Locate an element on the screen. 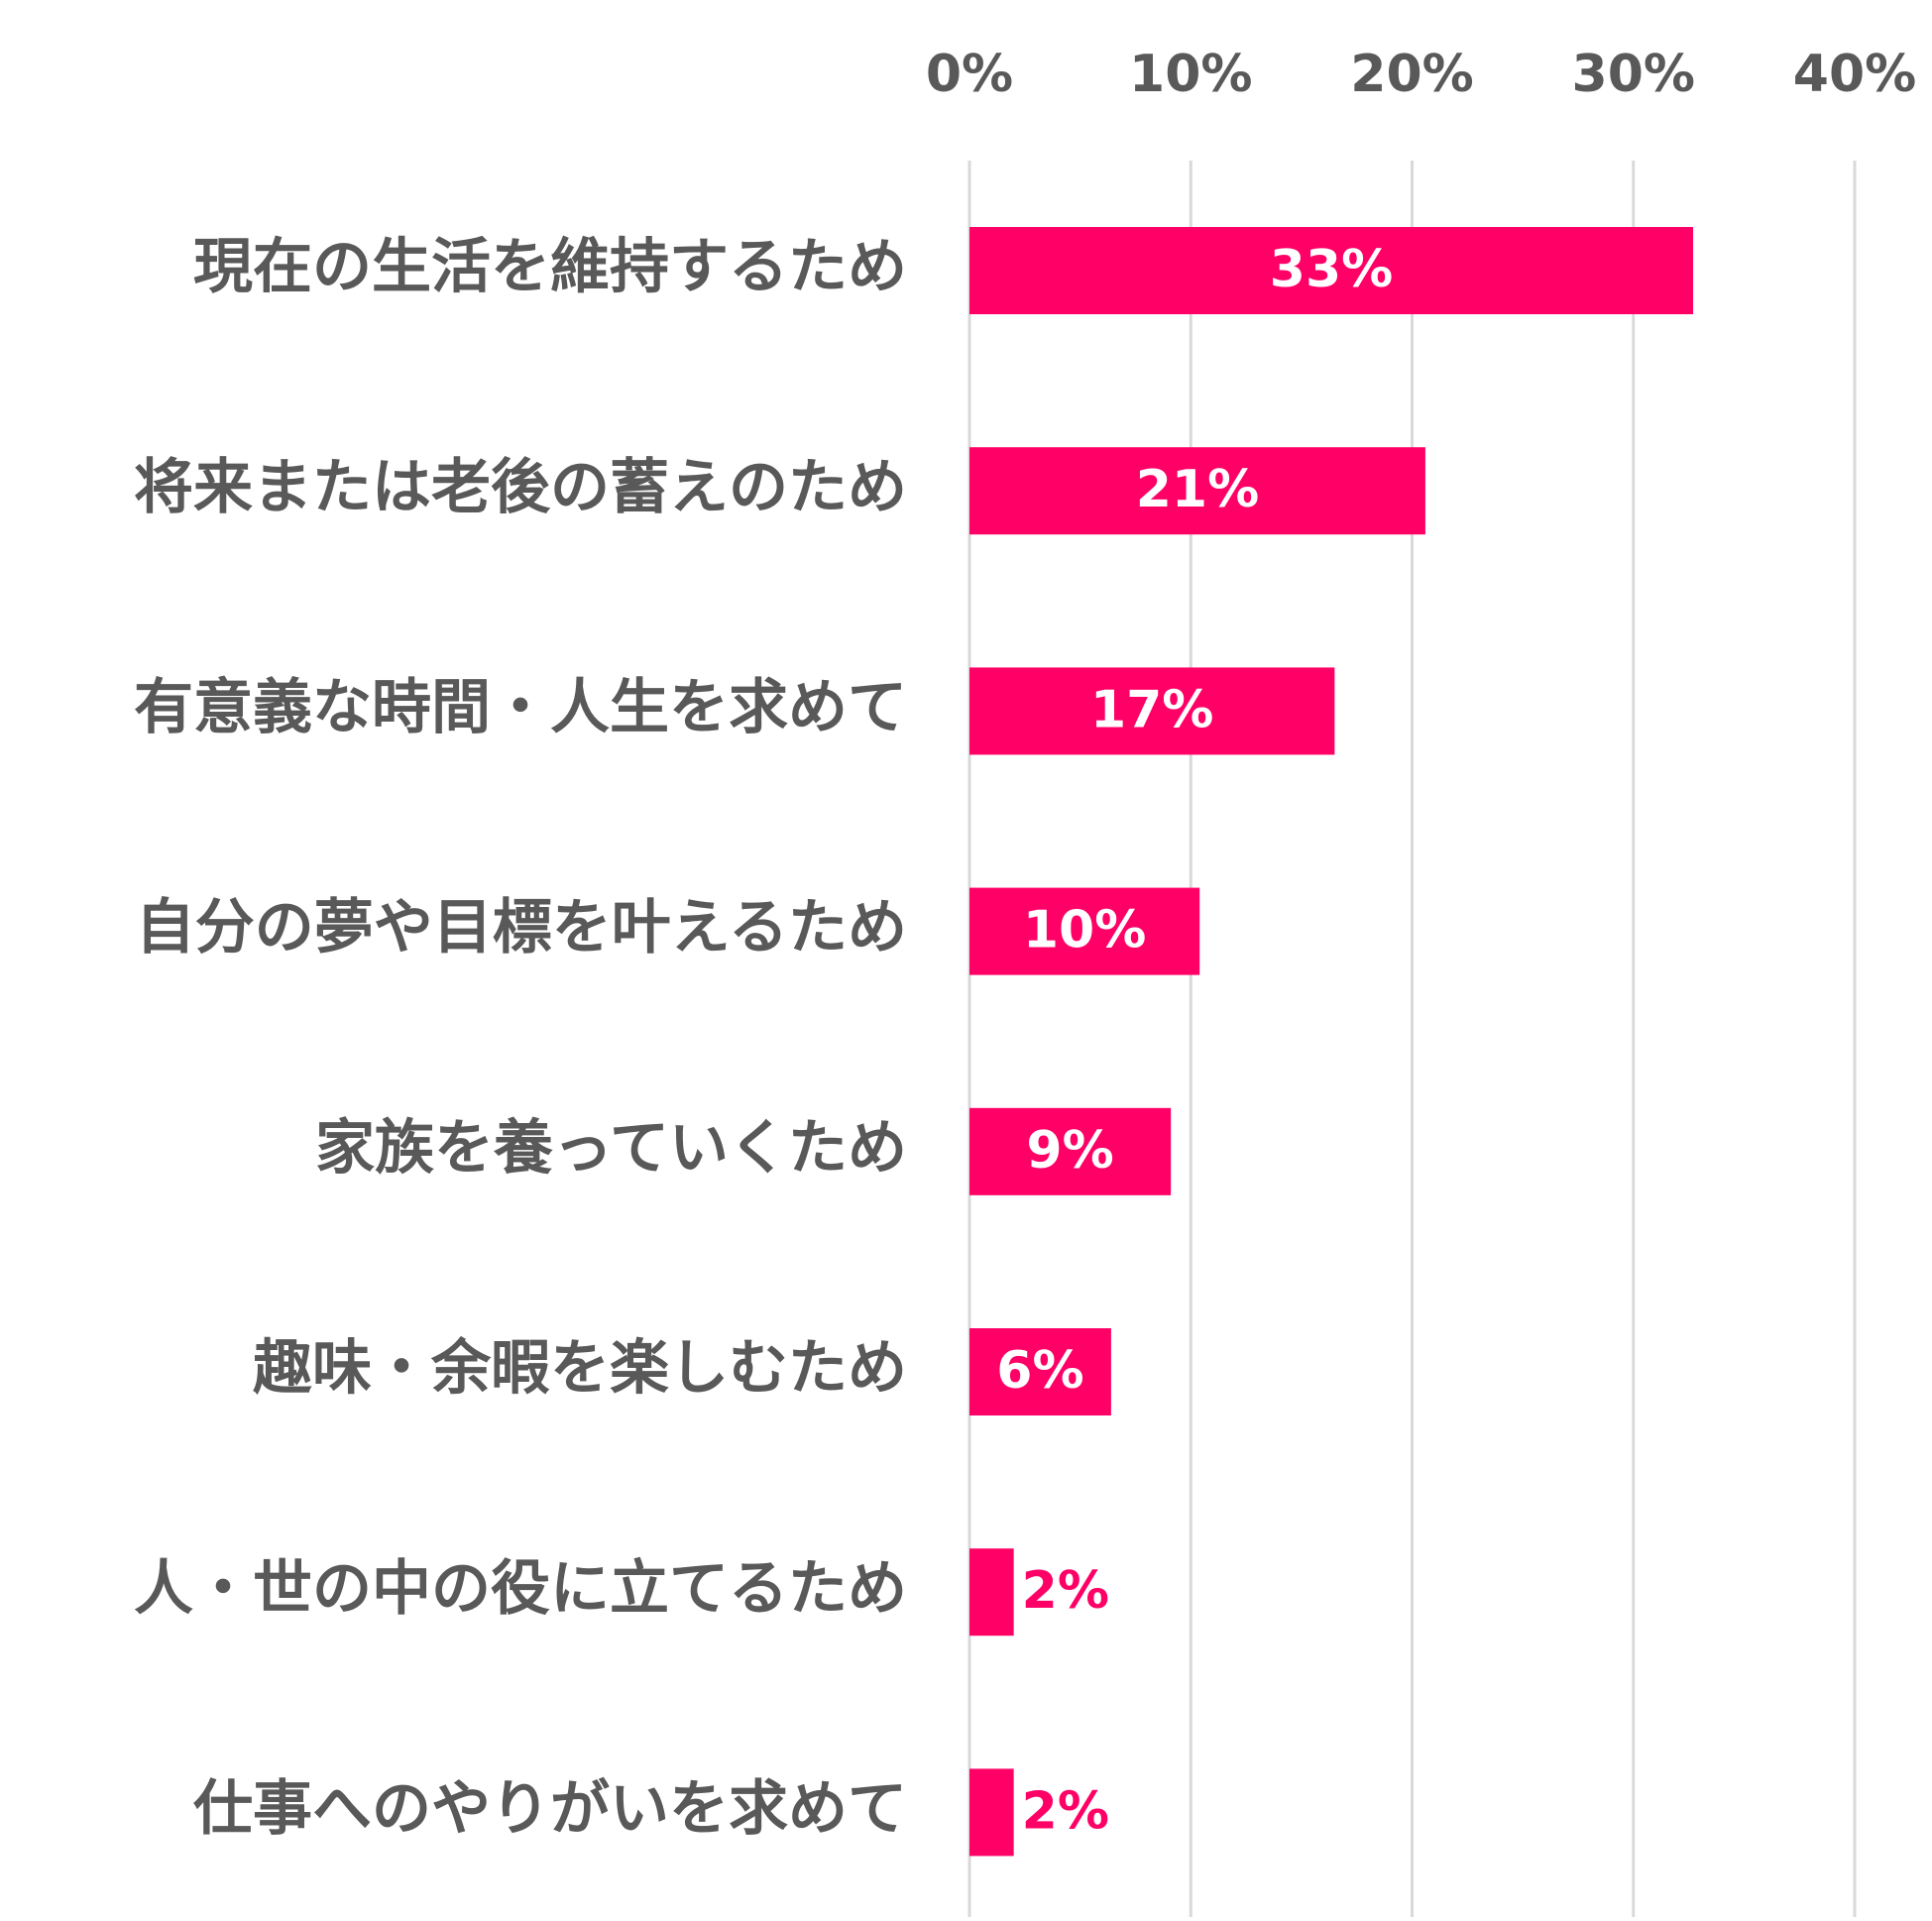 The width and height of the screenshot is (1932, 1921). category-label: 家族を養っていくため is located at coordinates (611, 1148).